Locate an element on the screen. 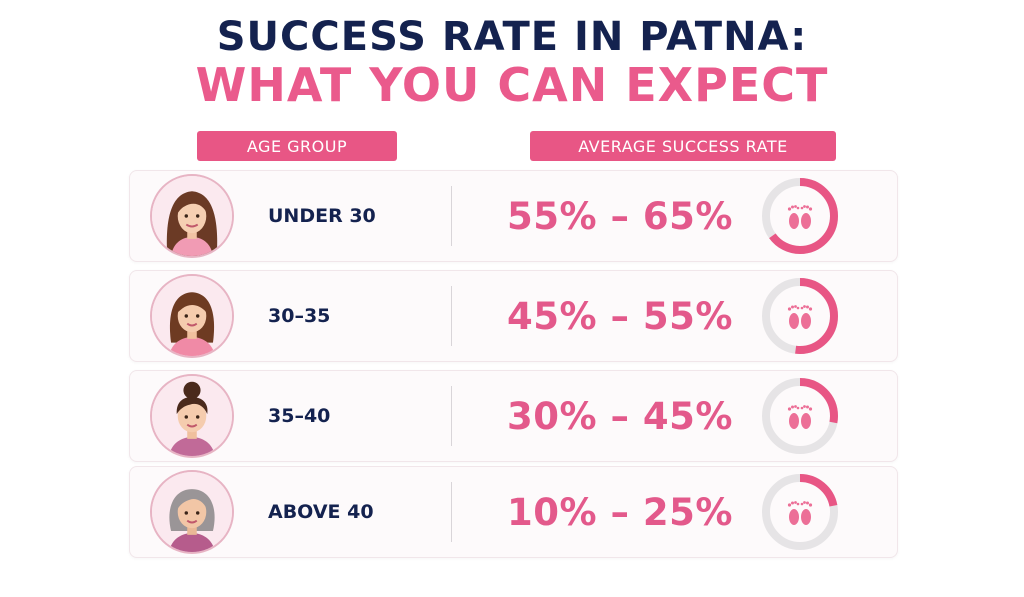 This screenshot has height=597, width=1024. older-woman-gray-hair-icon is located at coordinates (192, 512).